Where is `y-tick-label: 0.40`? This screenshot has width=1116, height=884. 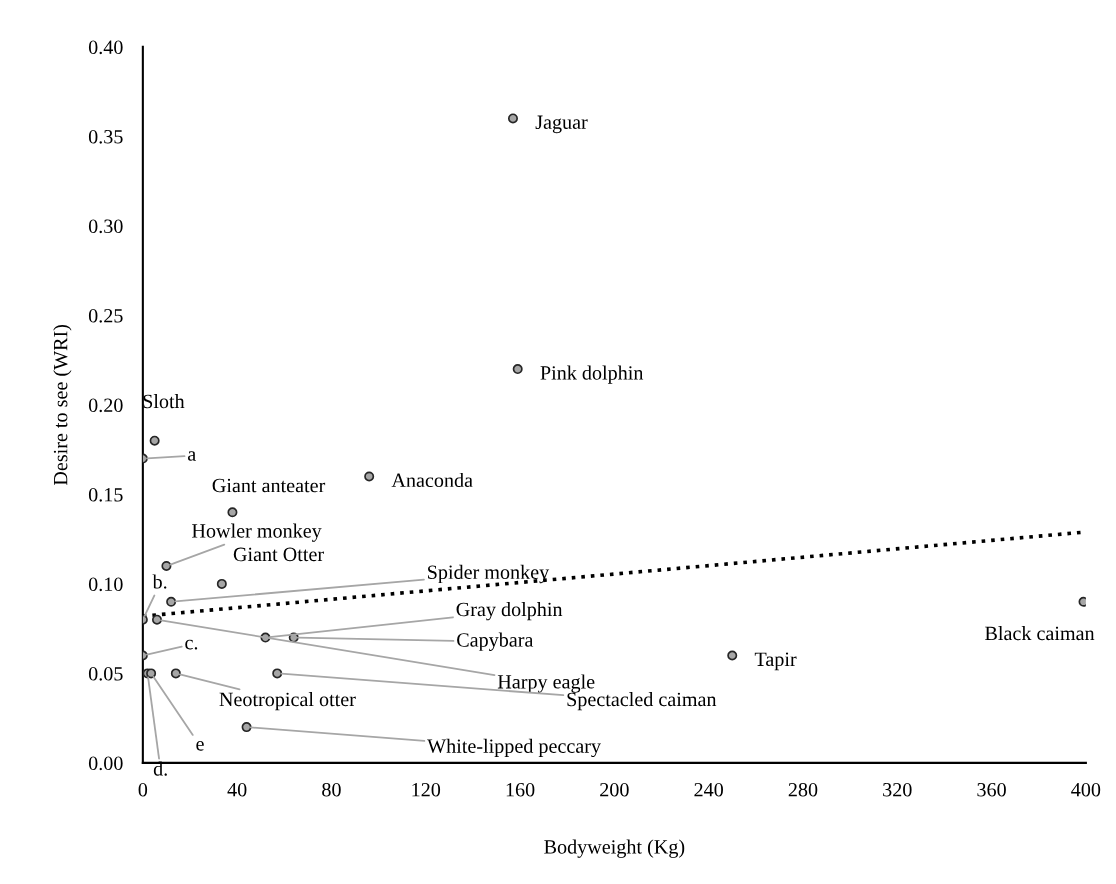
y-tick-label: 0.40 is located at coordinates (105, 47).